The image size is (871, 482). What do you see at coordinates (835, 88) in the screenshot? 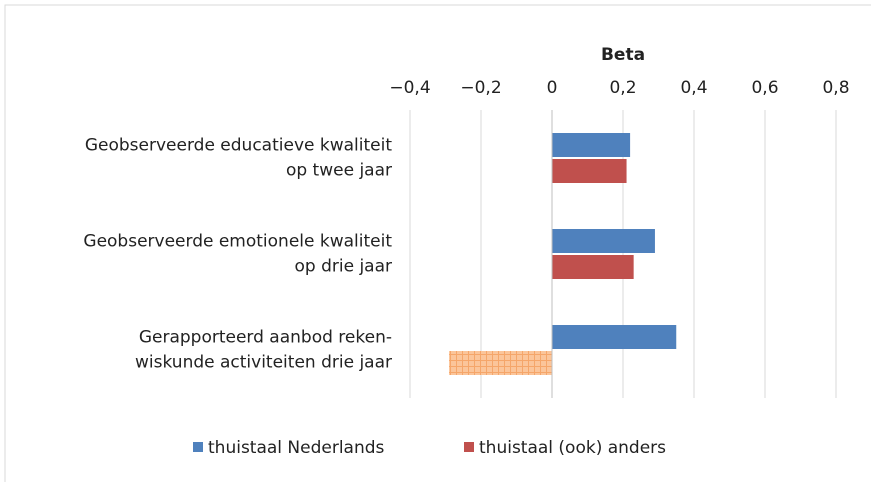
I see `x-tick-label: 0,8` at bounding box center [835, 88].